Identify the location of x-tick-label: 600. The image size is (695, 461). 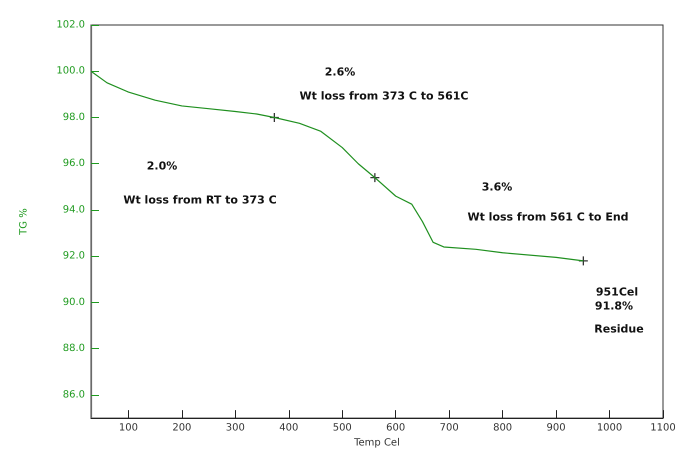
(396, 428).